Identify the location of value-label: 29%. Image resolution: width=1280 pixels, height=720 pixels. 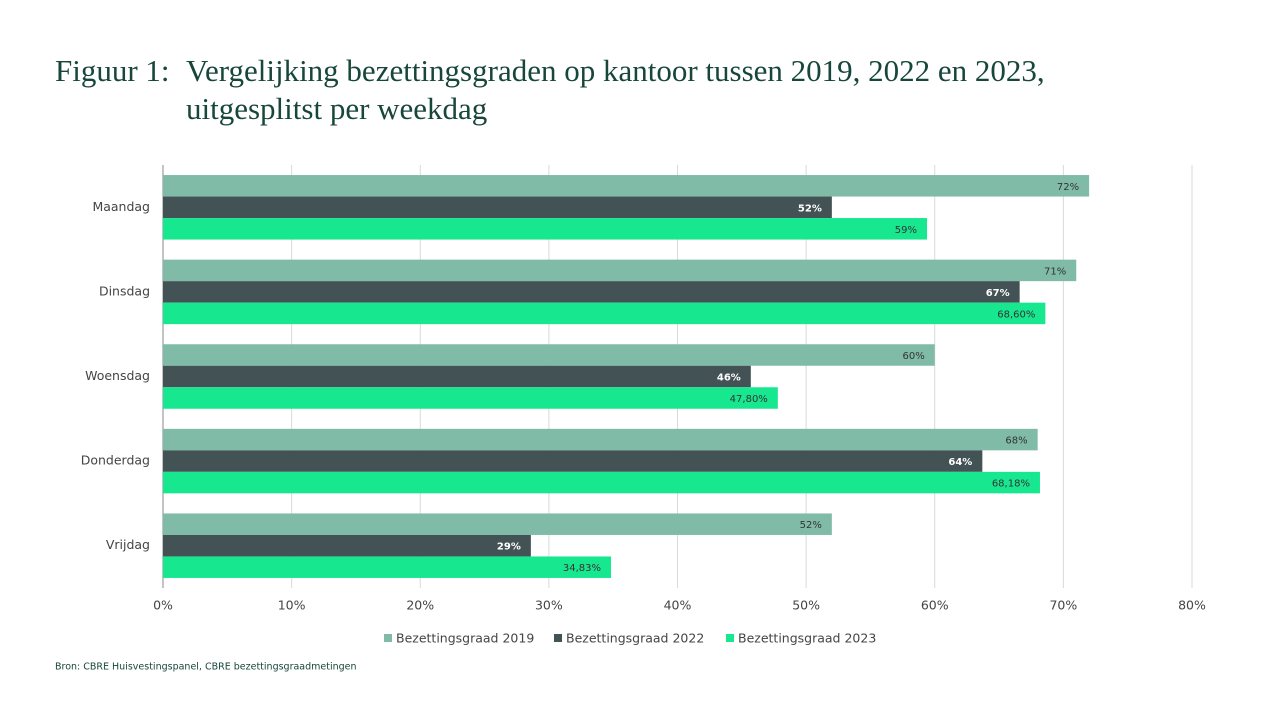
(509, 547).